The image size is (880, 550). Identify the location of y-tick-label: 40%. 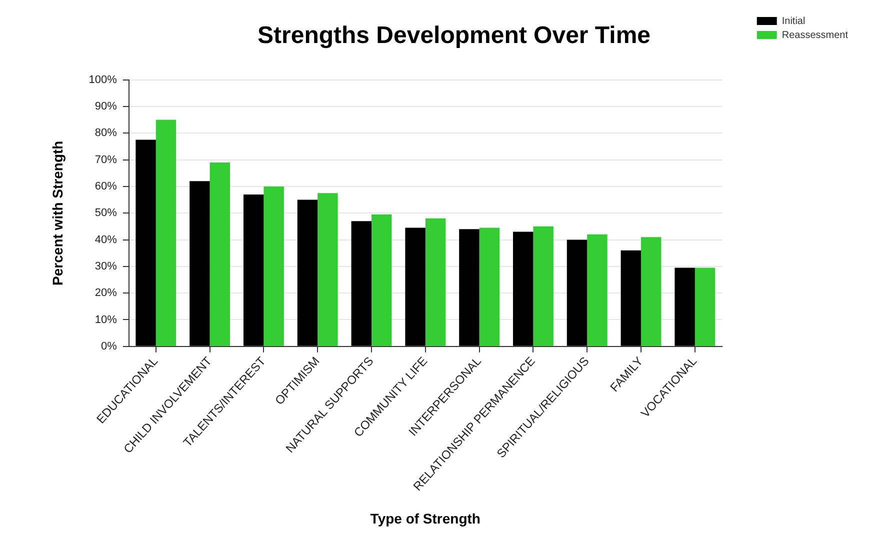
(106, 240).